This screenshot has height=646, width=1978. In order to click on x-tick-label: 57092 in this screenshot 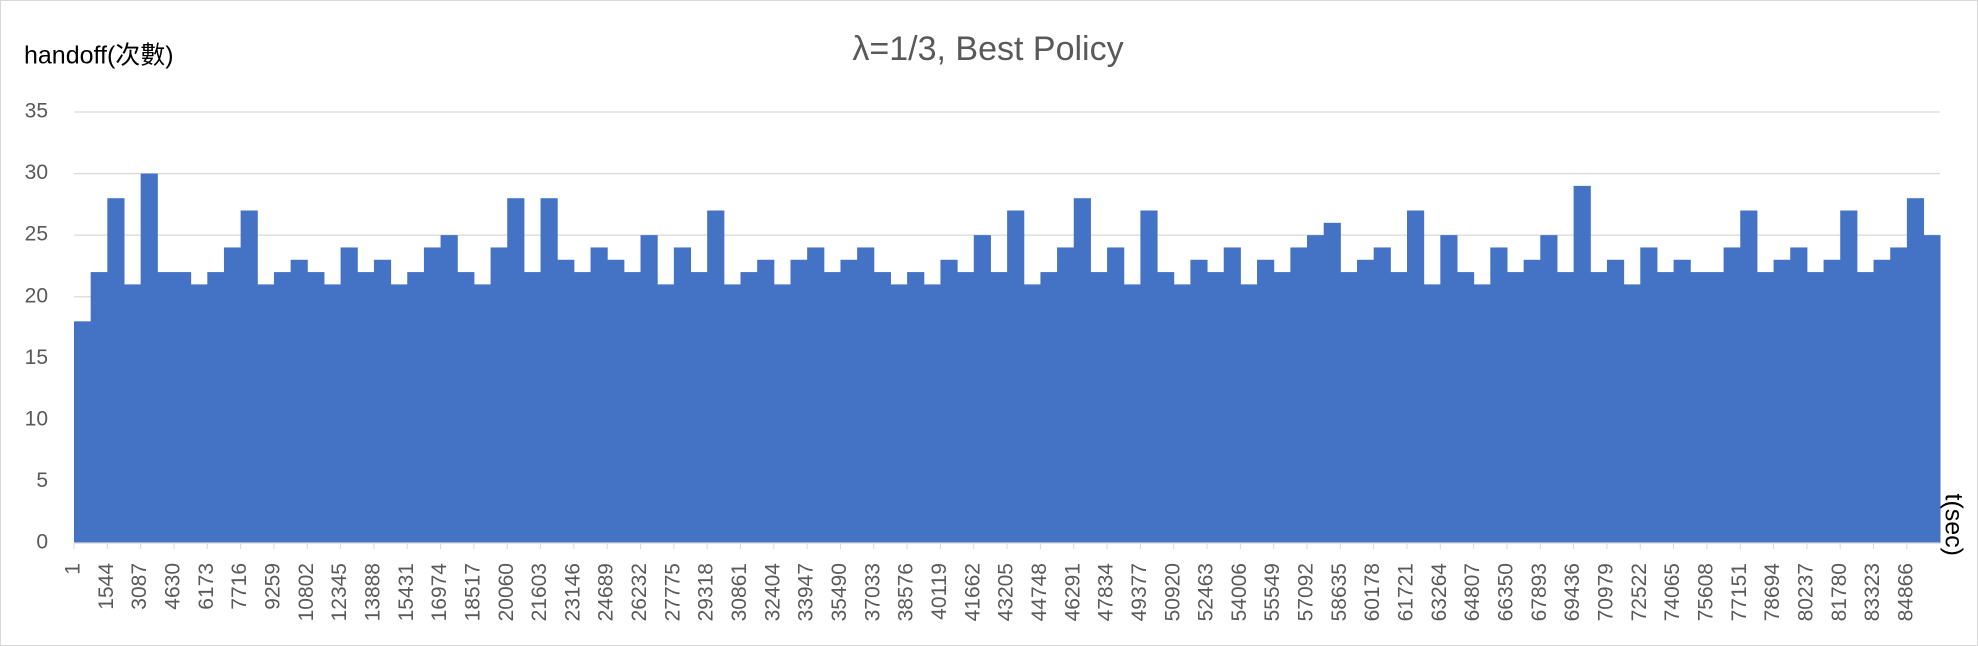, I will do `click(1306, 592)`.